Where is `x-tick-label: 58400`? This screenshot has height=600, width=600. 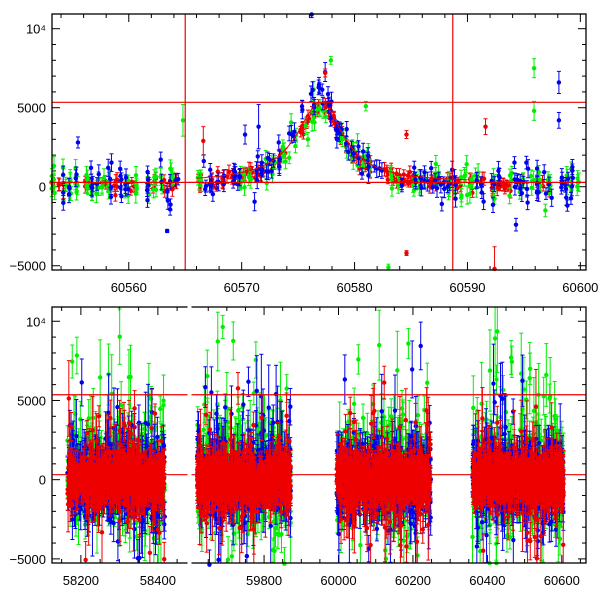
x-tick-label: 58400 is located at coordinates (158, 580).